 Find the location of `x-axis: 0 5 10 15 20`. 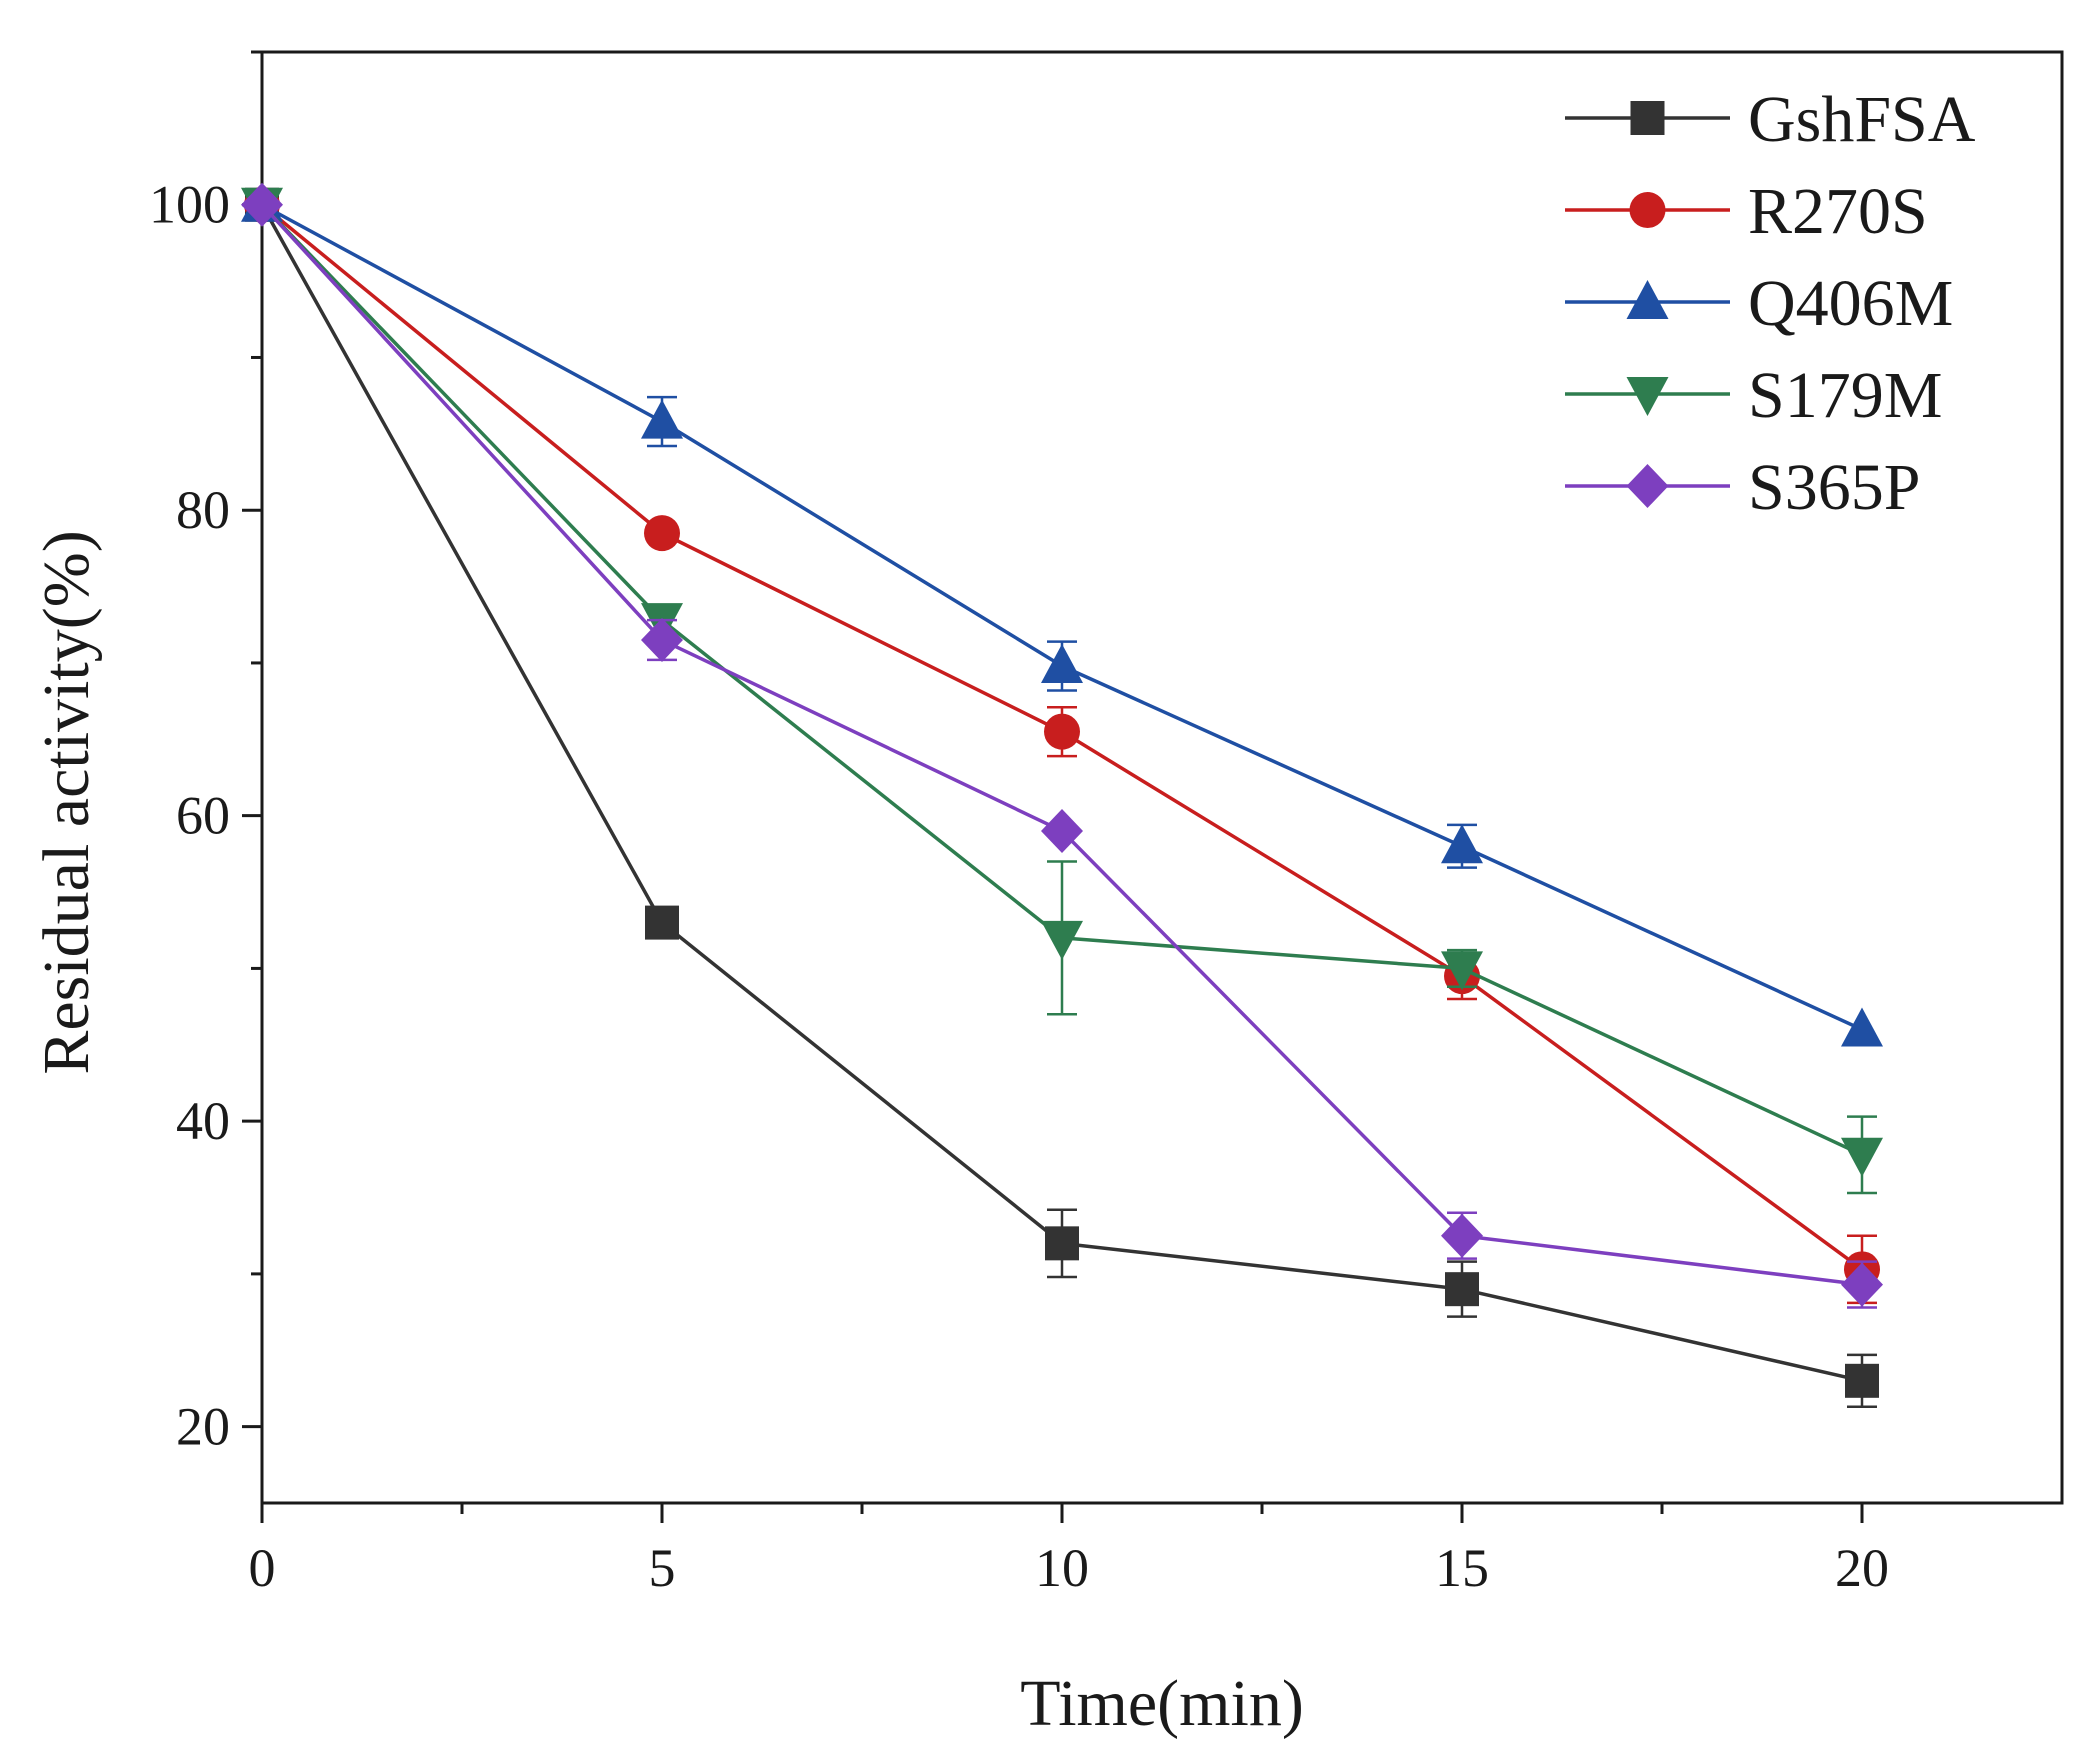

x-axis: 0 5 10 15 20 is located at coordinates (1069, 1550).